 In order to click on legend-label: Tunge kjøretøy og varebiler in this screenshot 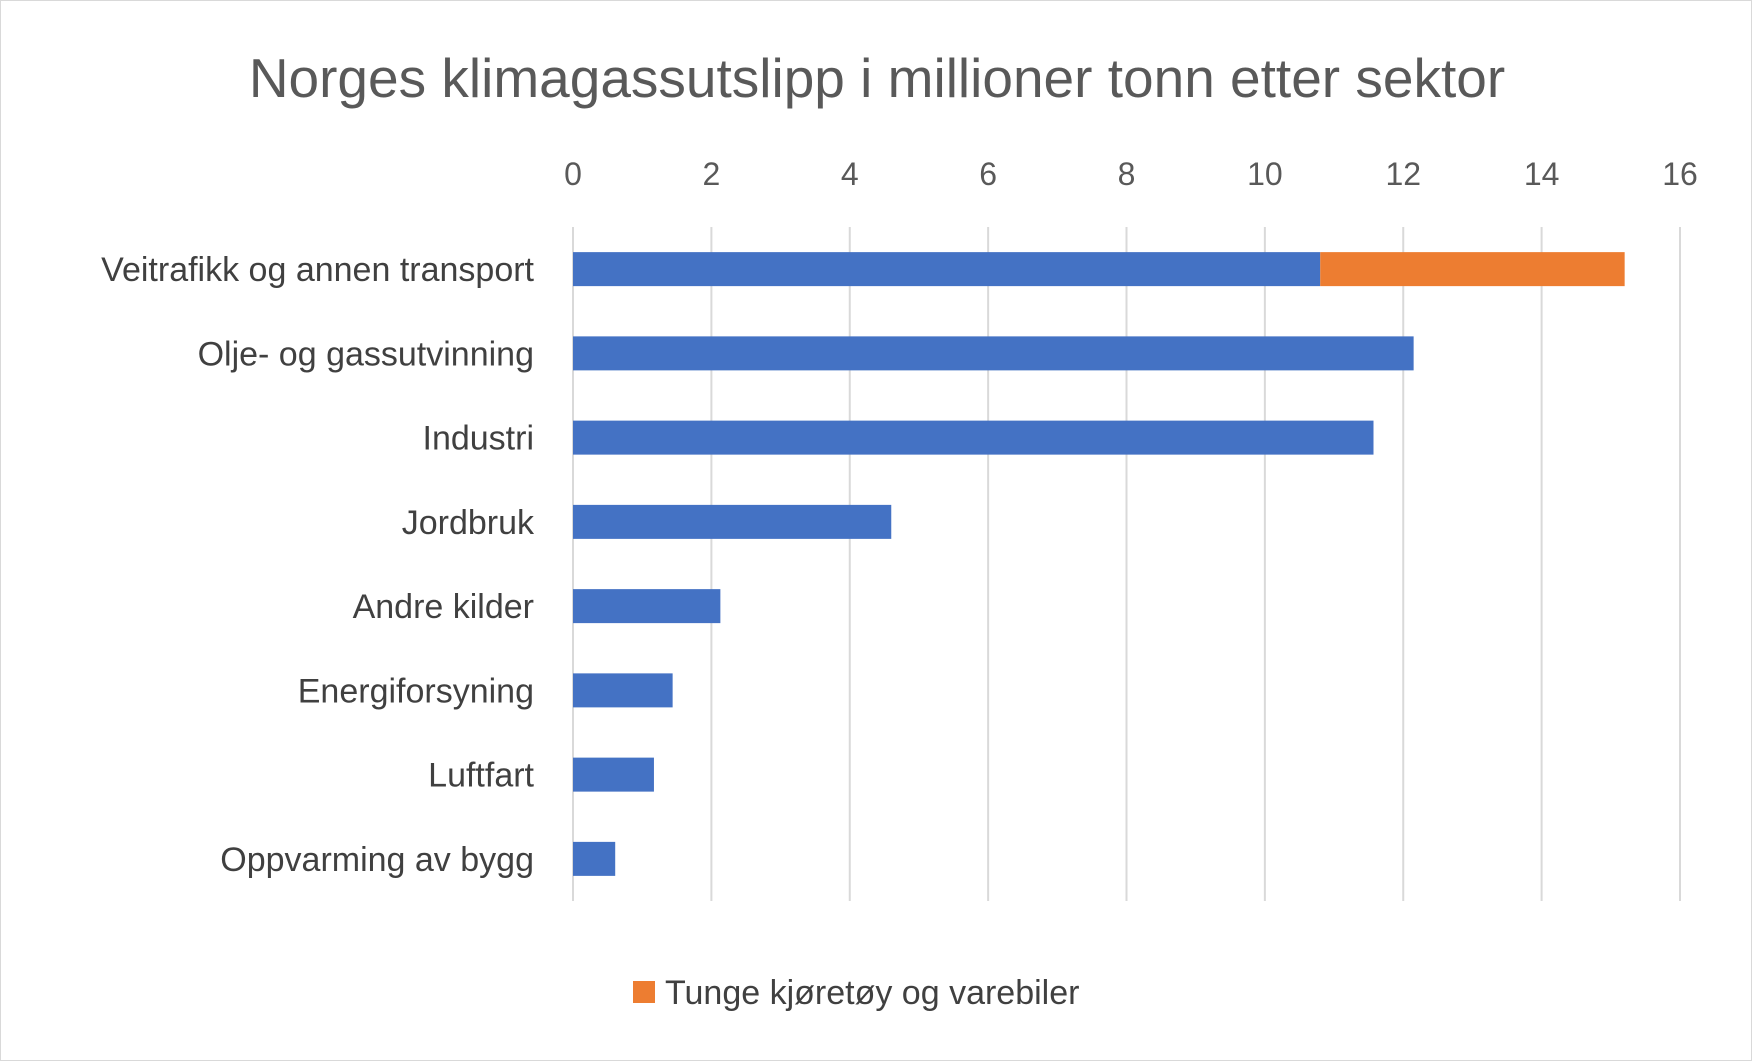, I will do `click(872, 993)`.